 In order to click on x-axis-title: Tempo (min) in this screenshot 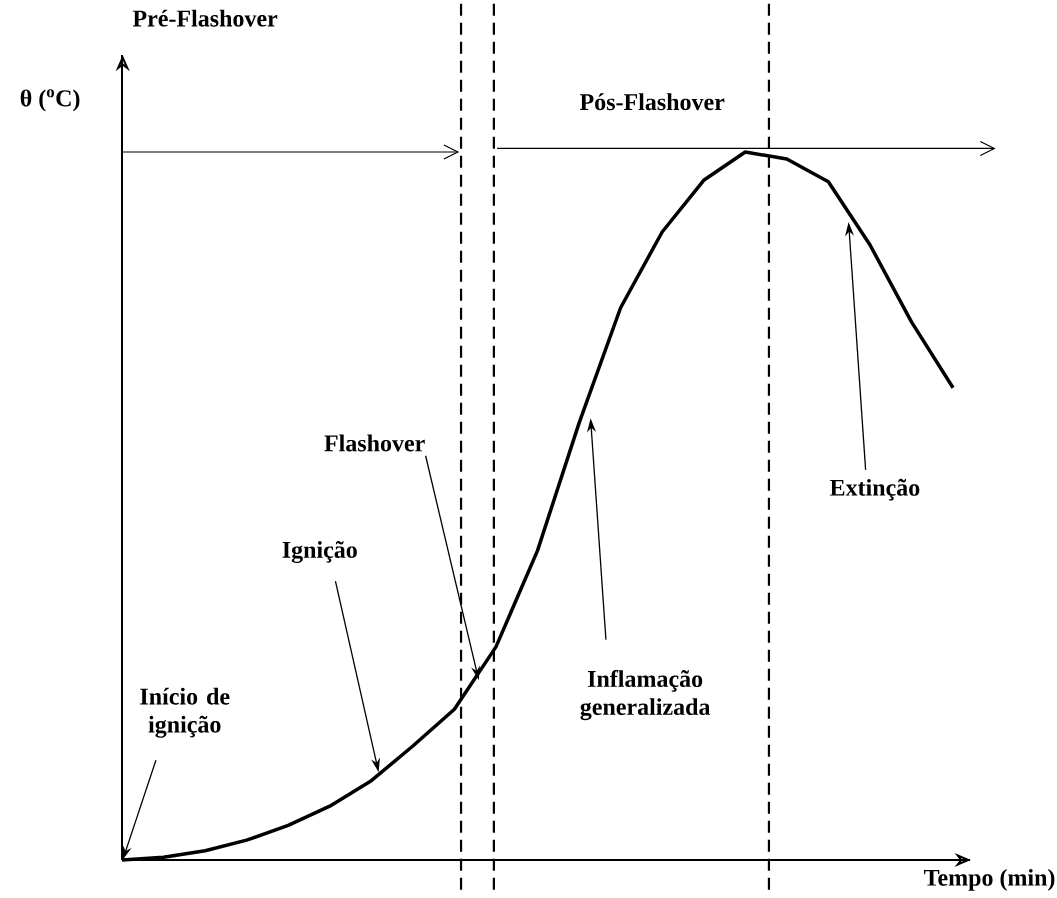, I will do `click(989, 879)`.